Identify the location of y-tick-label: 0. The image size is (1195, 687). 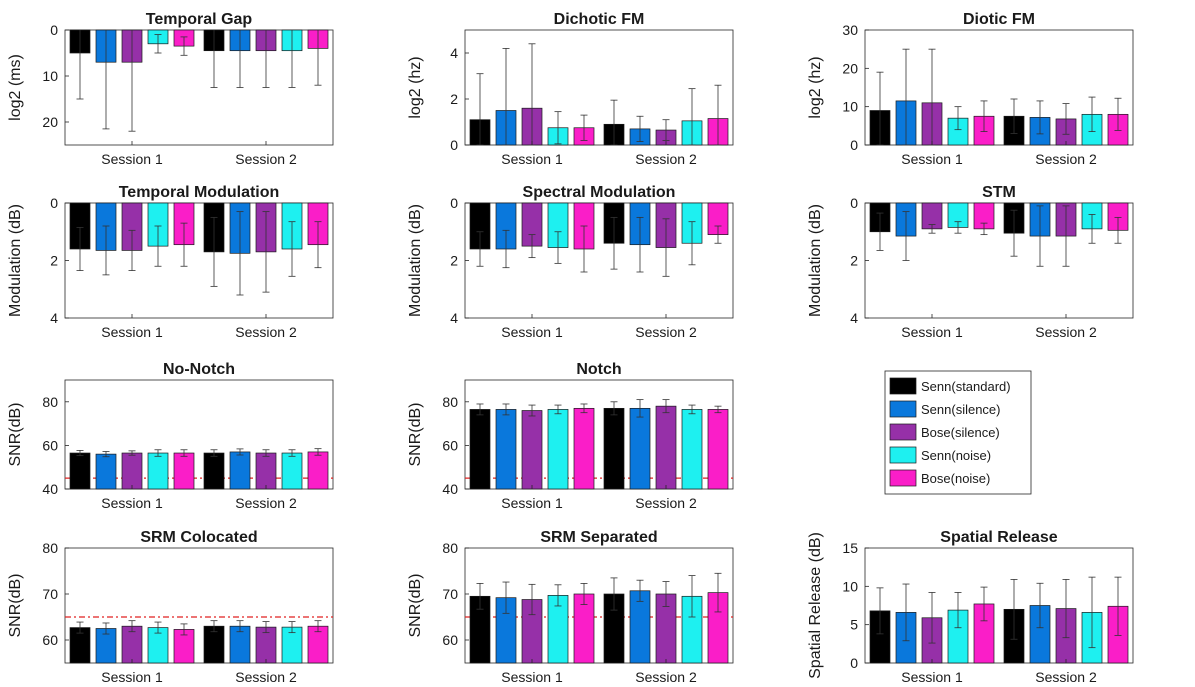
(454, 203).